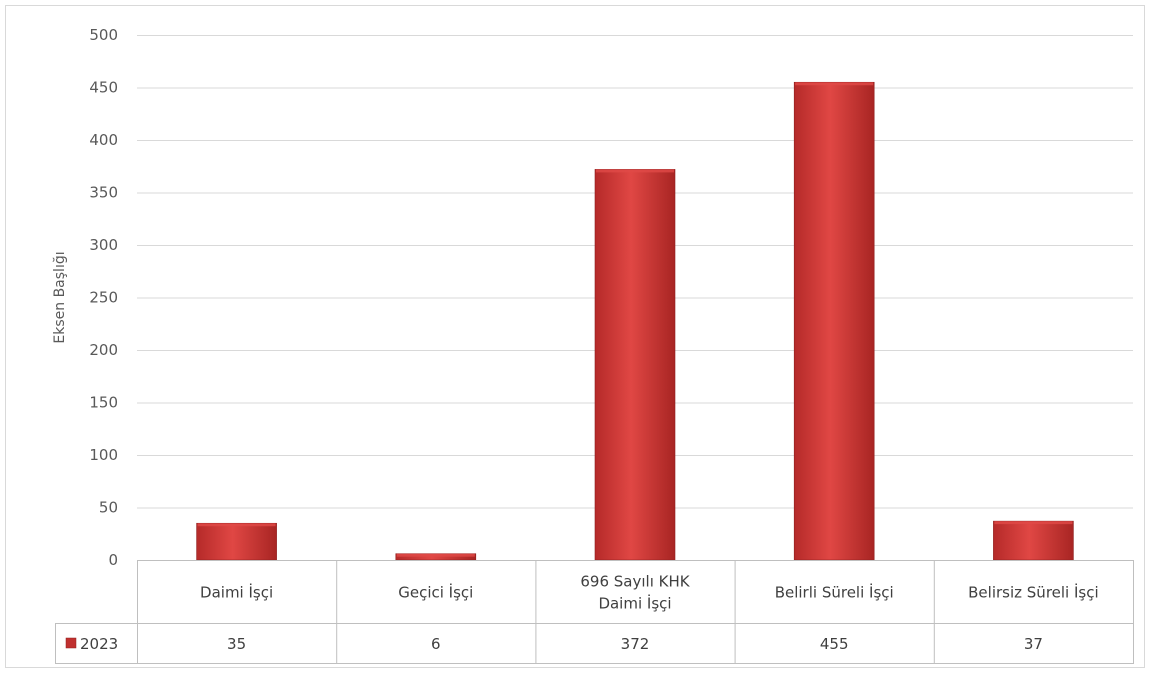  What do you see at coordinates (103, 193) in the screenshot?
I see `y-tick-label: 350` at bounding box center [103, 193].